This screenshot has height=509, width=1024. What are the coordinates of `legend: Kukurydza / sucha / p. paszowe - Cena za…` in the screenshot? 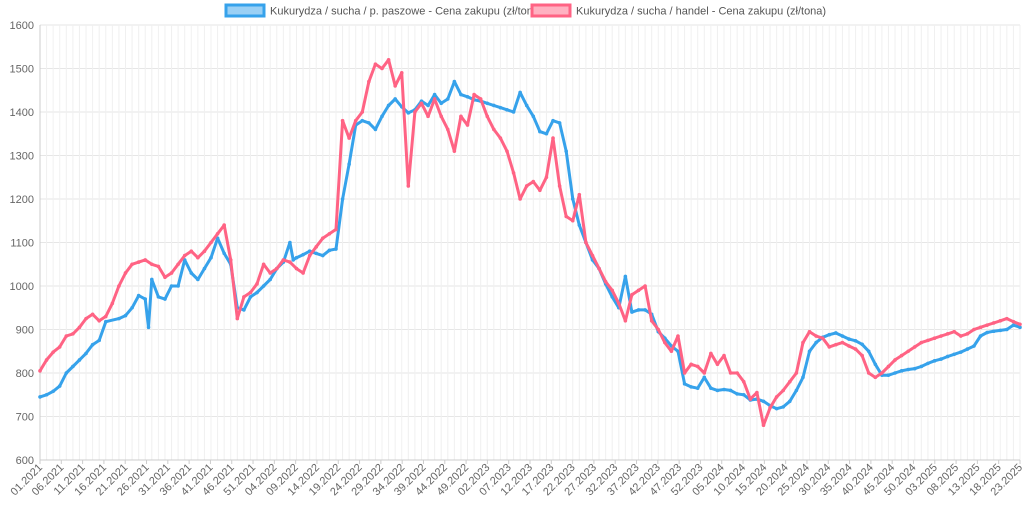 It's located at (525, 10).